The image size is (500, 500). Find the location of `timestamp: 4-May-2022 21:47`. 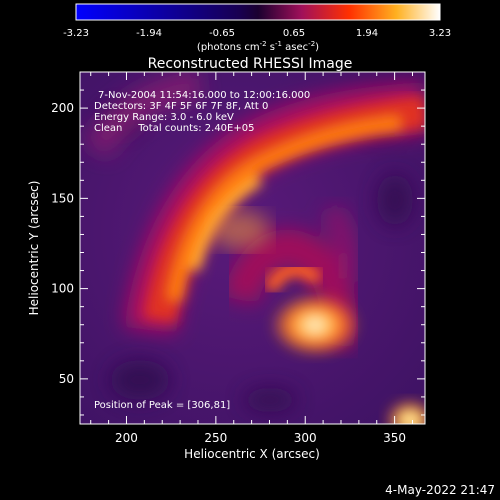

timestamp: 4-May-2022 21:47 is located at coordinates (440, 490).